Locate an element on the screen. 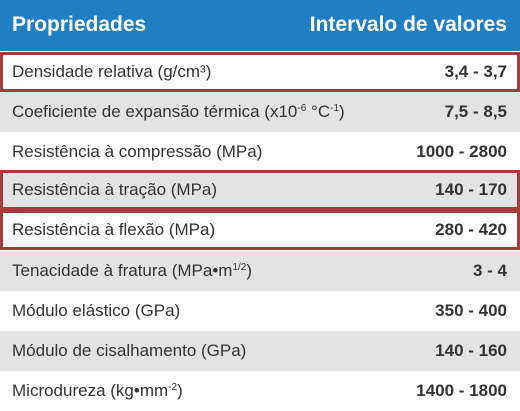 This screenshot has width=520, height=411. row-value: 140 - 160 is located at coordinates (471, 350).